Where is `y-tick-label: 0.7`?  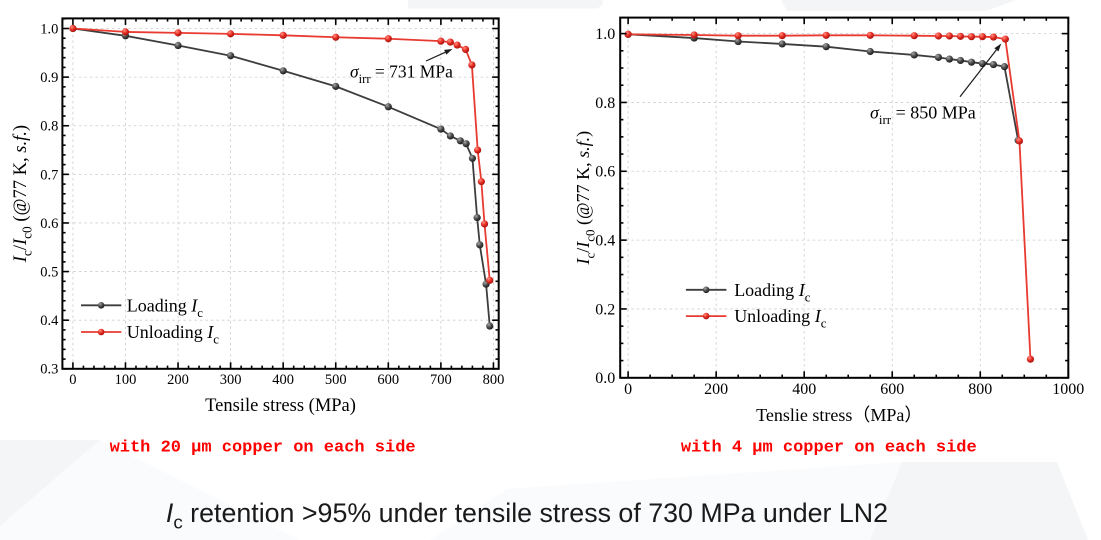 y-tick-label: 0.7 is located at coordinates (49, 175).